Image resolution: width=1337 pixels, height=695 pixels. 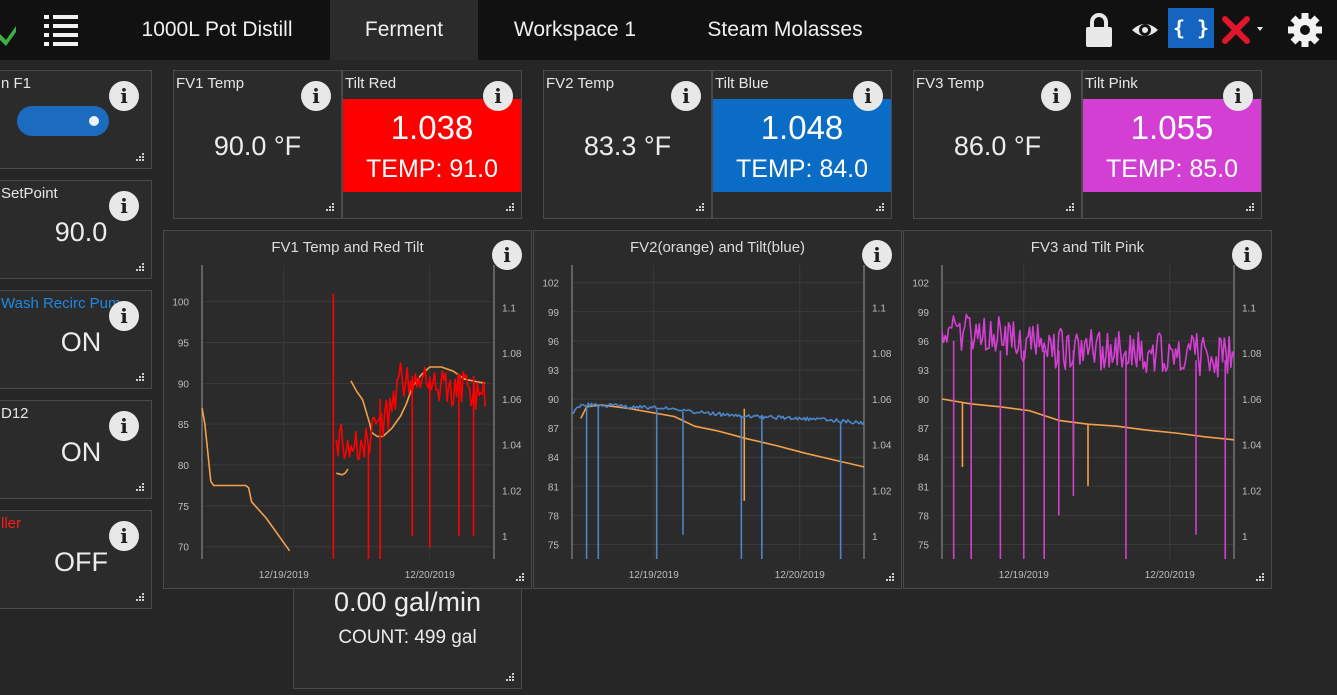 What do you see at coordinates (407, 637) in the screenshot?
I see `flow-count: COUNT: 499 gal` at bounding box center [407, 637].